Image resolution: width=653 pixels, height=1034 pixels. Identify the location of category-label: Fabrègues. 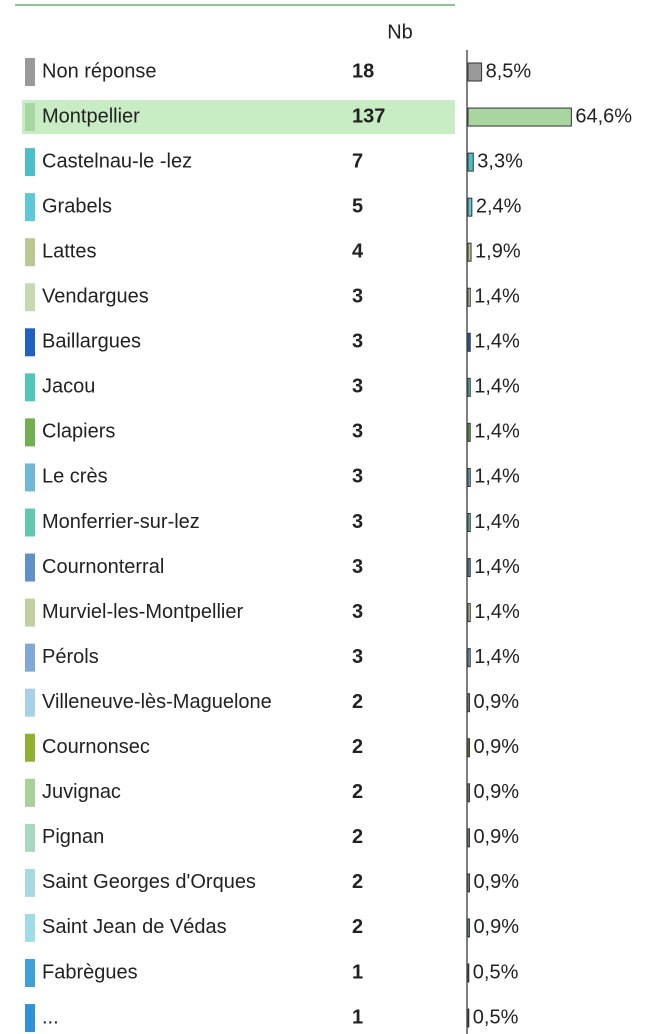
(90, 972).